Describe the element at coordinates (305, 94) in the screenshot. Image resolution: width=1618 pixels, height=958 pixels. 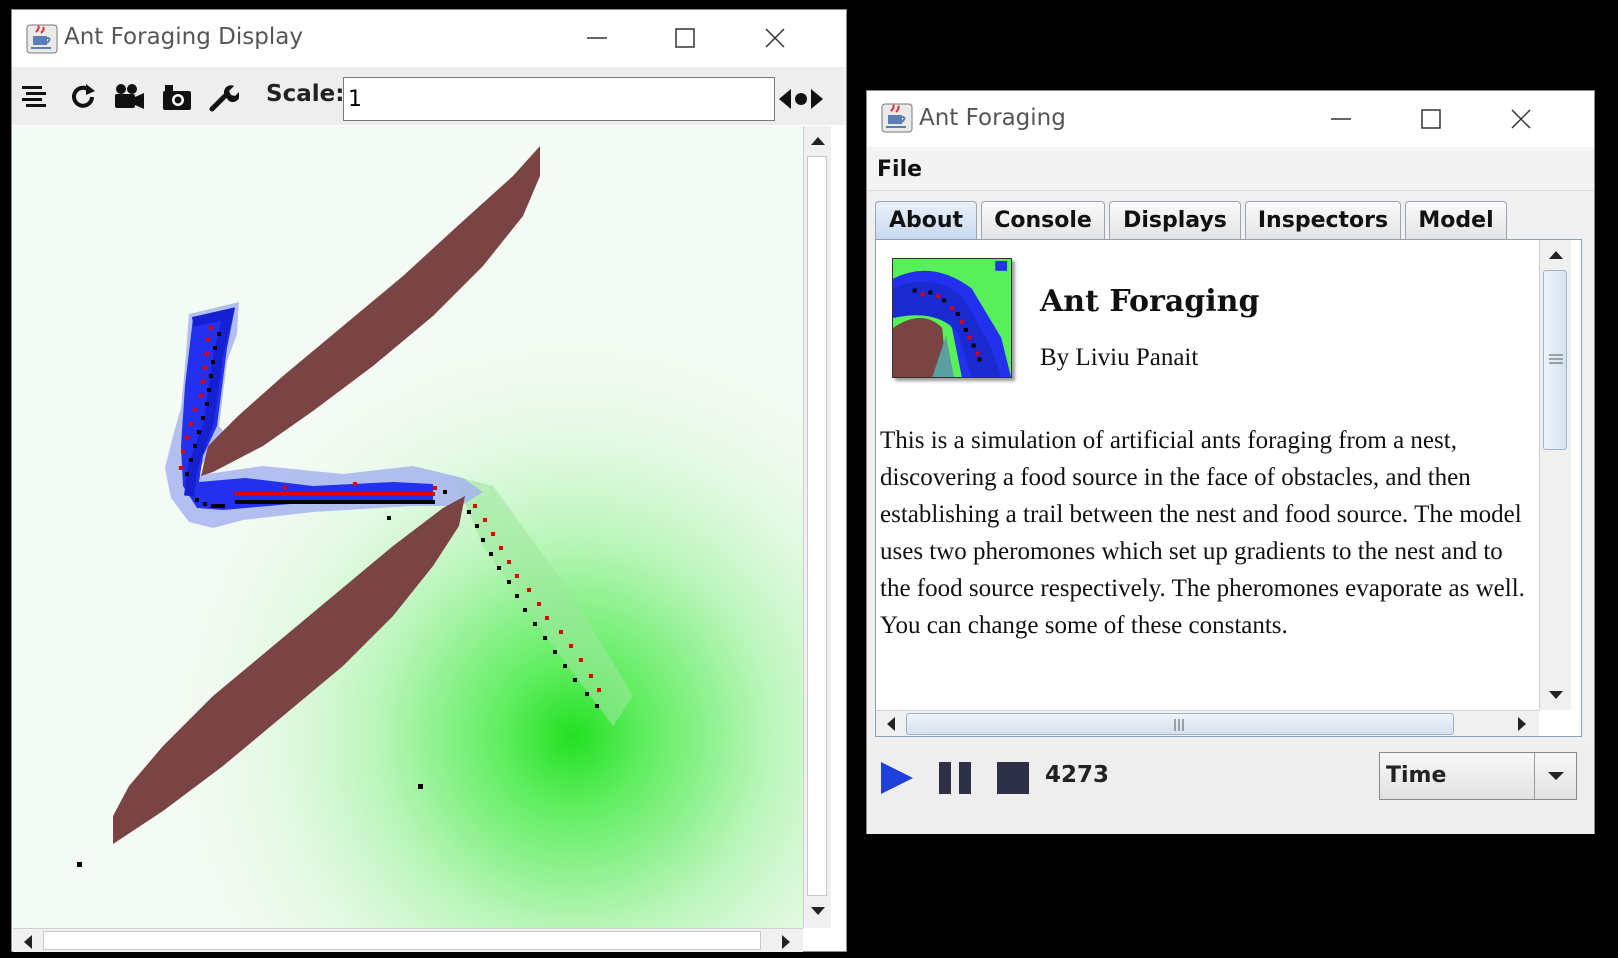
I see `scale-label: Scale:` at that location.